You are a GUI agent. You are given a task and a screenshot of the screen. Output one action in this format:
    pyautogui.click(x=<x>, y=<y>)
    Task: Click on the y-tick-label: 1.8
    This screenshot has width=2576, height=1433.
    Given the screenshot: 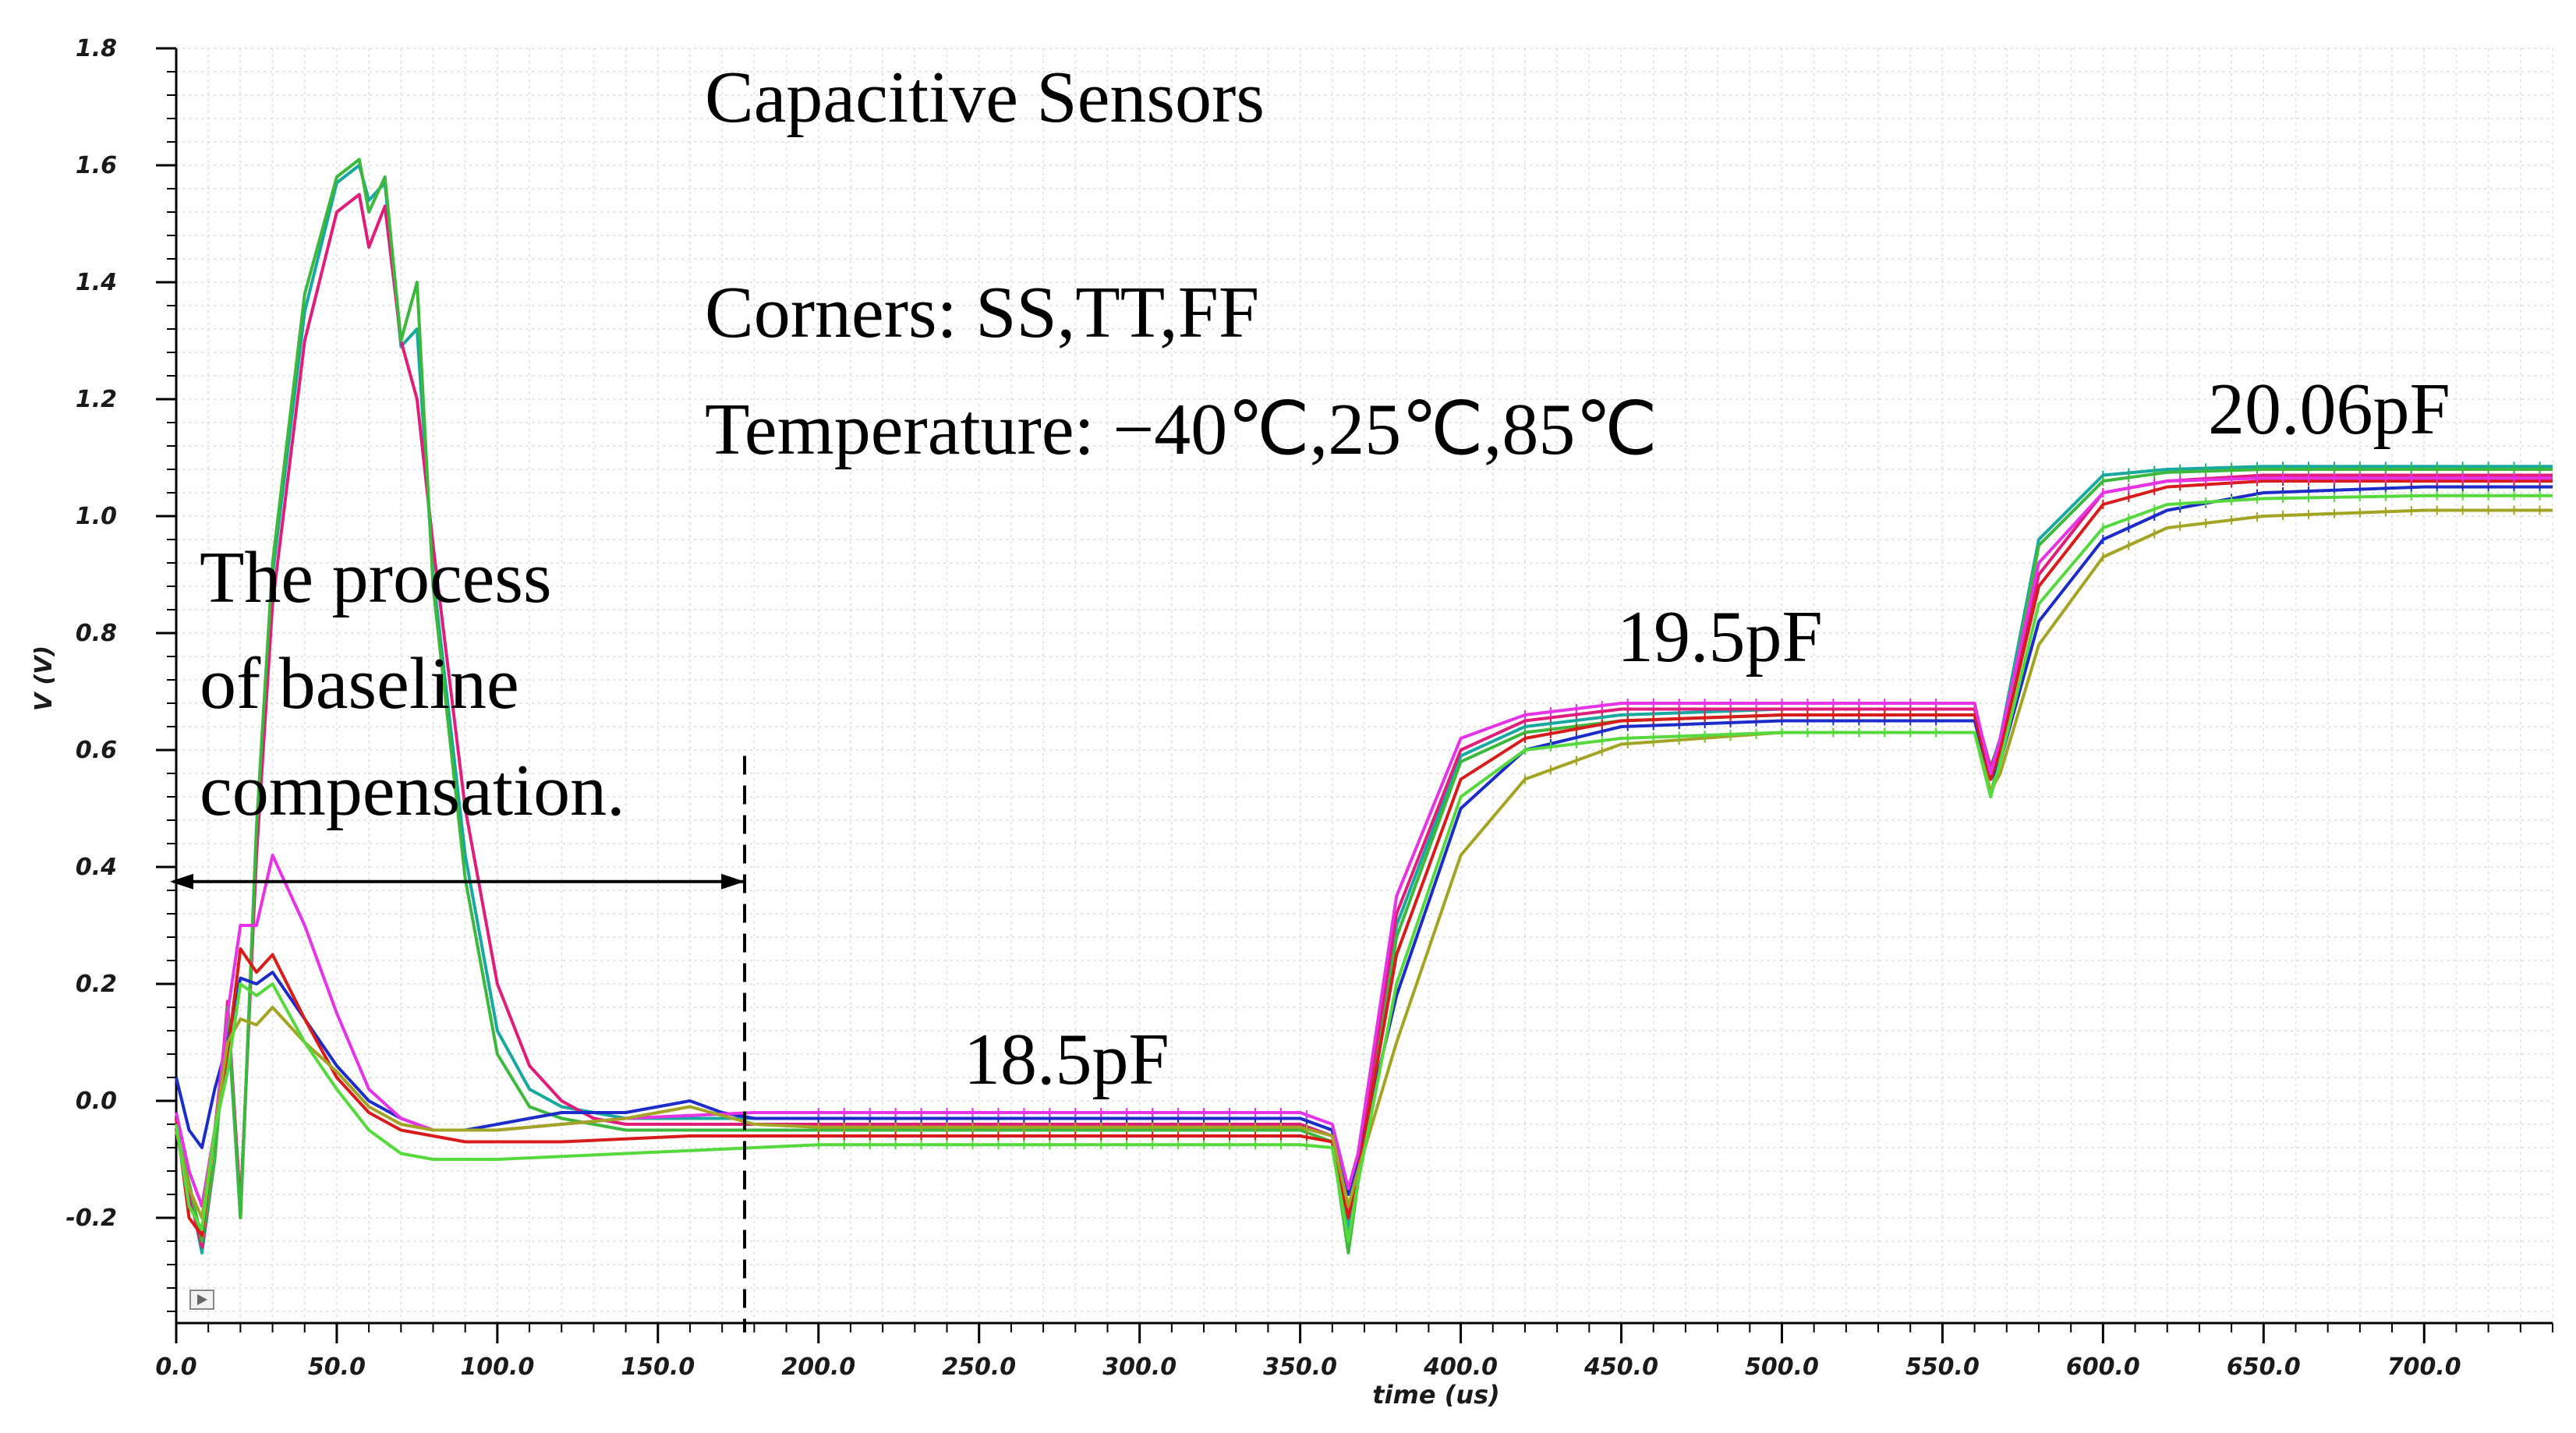 What is the action you would take?
    pyautogui.click(x=96, y=48)
    